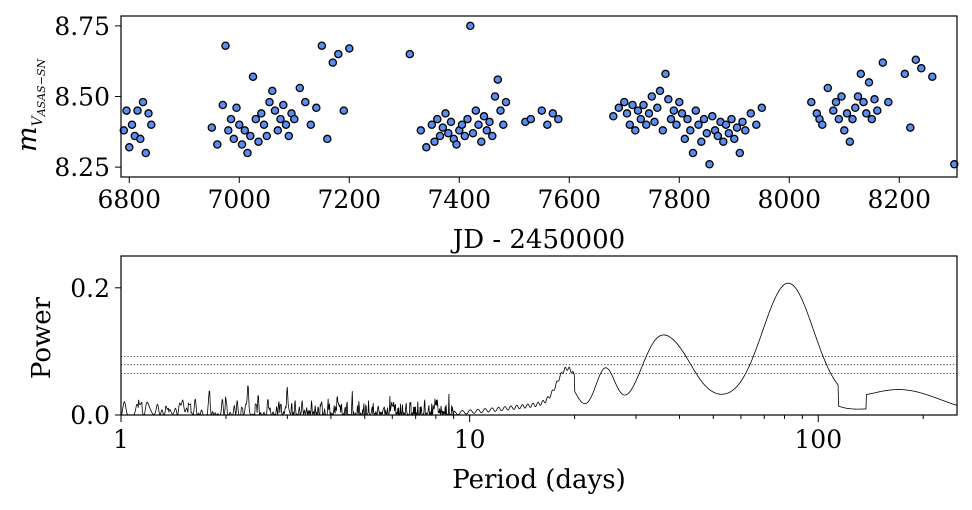 The height and width of the screenshot is (510, 972). What do you see at coordinates (899, 199) in the screenshot?
I see `x-tick-label: 8200` at bounding box center [899, 199].